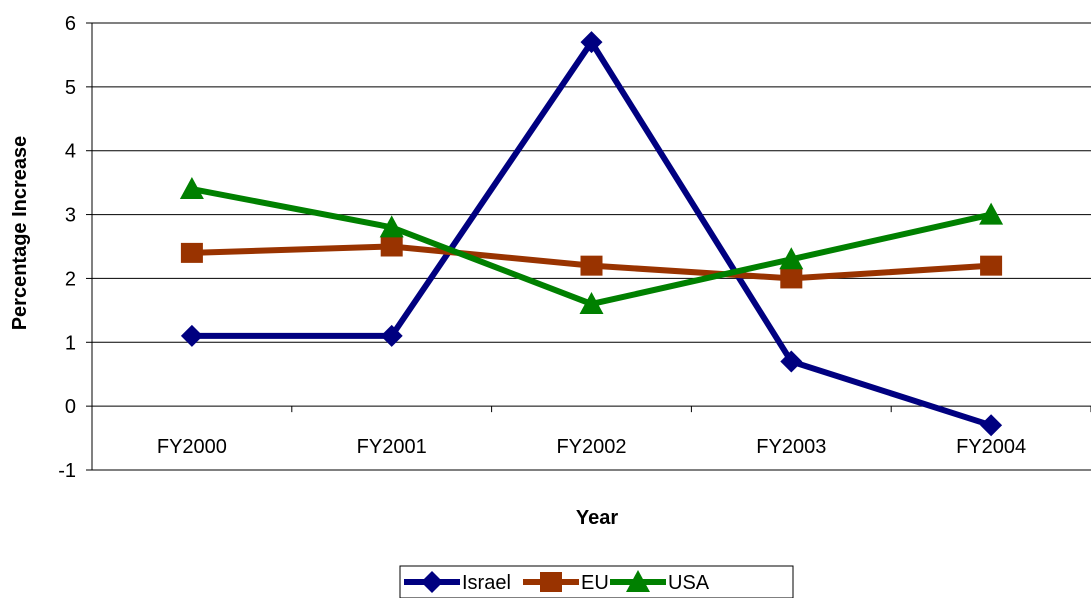 The image size is (1091, 603). What do you see at coordinates (20, 233) in the screenshot?
I see `y-axis-title: Percentage Increase` at bounding box center [20, 233].